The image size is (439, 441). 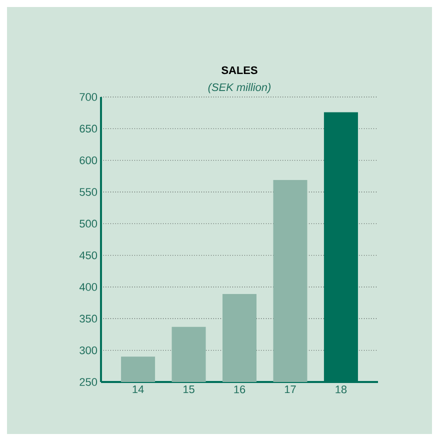 What do you see at coordinates (189, 390) in the screenshot?
I see `x-tick-label: 15` at bounding box center [189, 390].